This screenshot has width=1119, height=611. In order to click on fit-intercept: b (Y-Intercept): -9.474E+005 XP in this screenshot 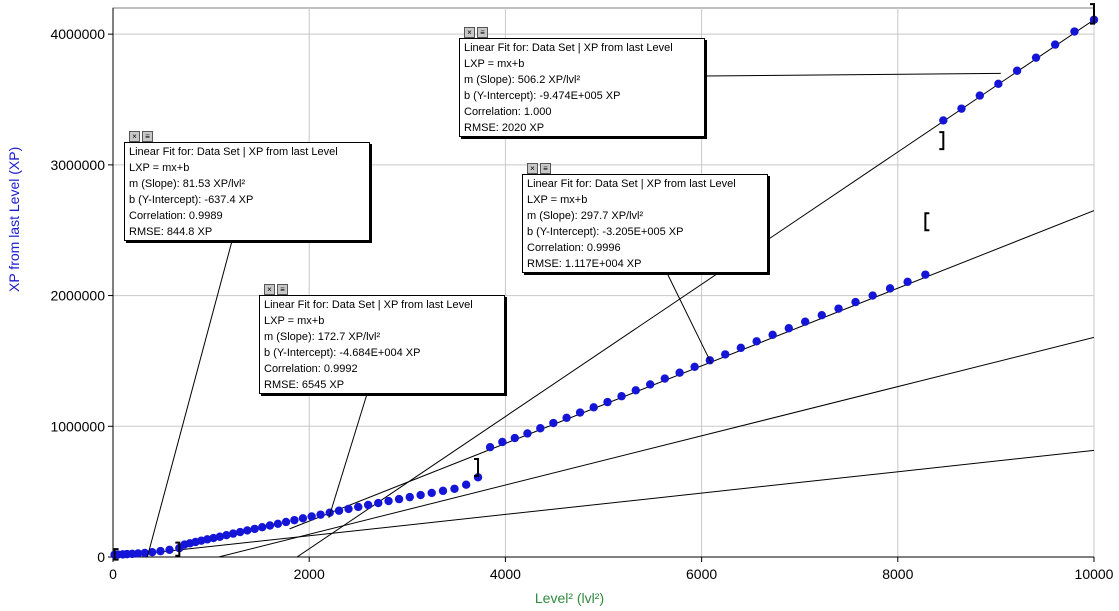, I will do `click(542, 96)`.